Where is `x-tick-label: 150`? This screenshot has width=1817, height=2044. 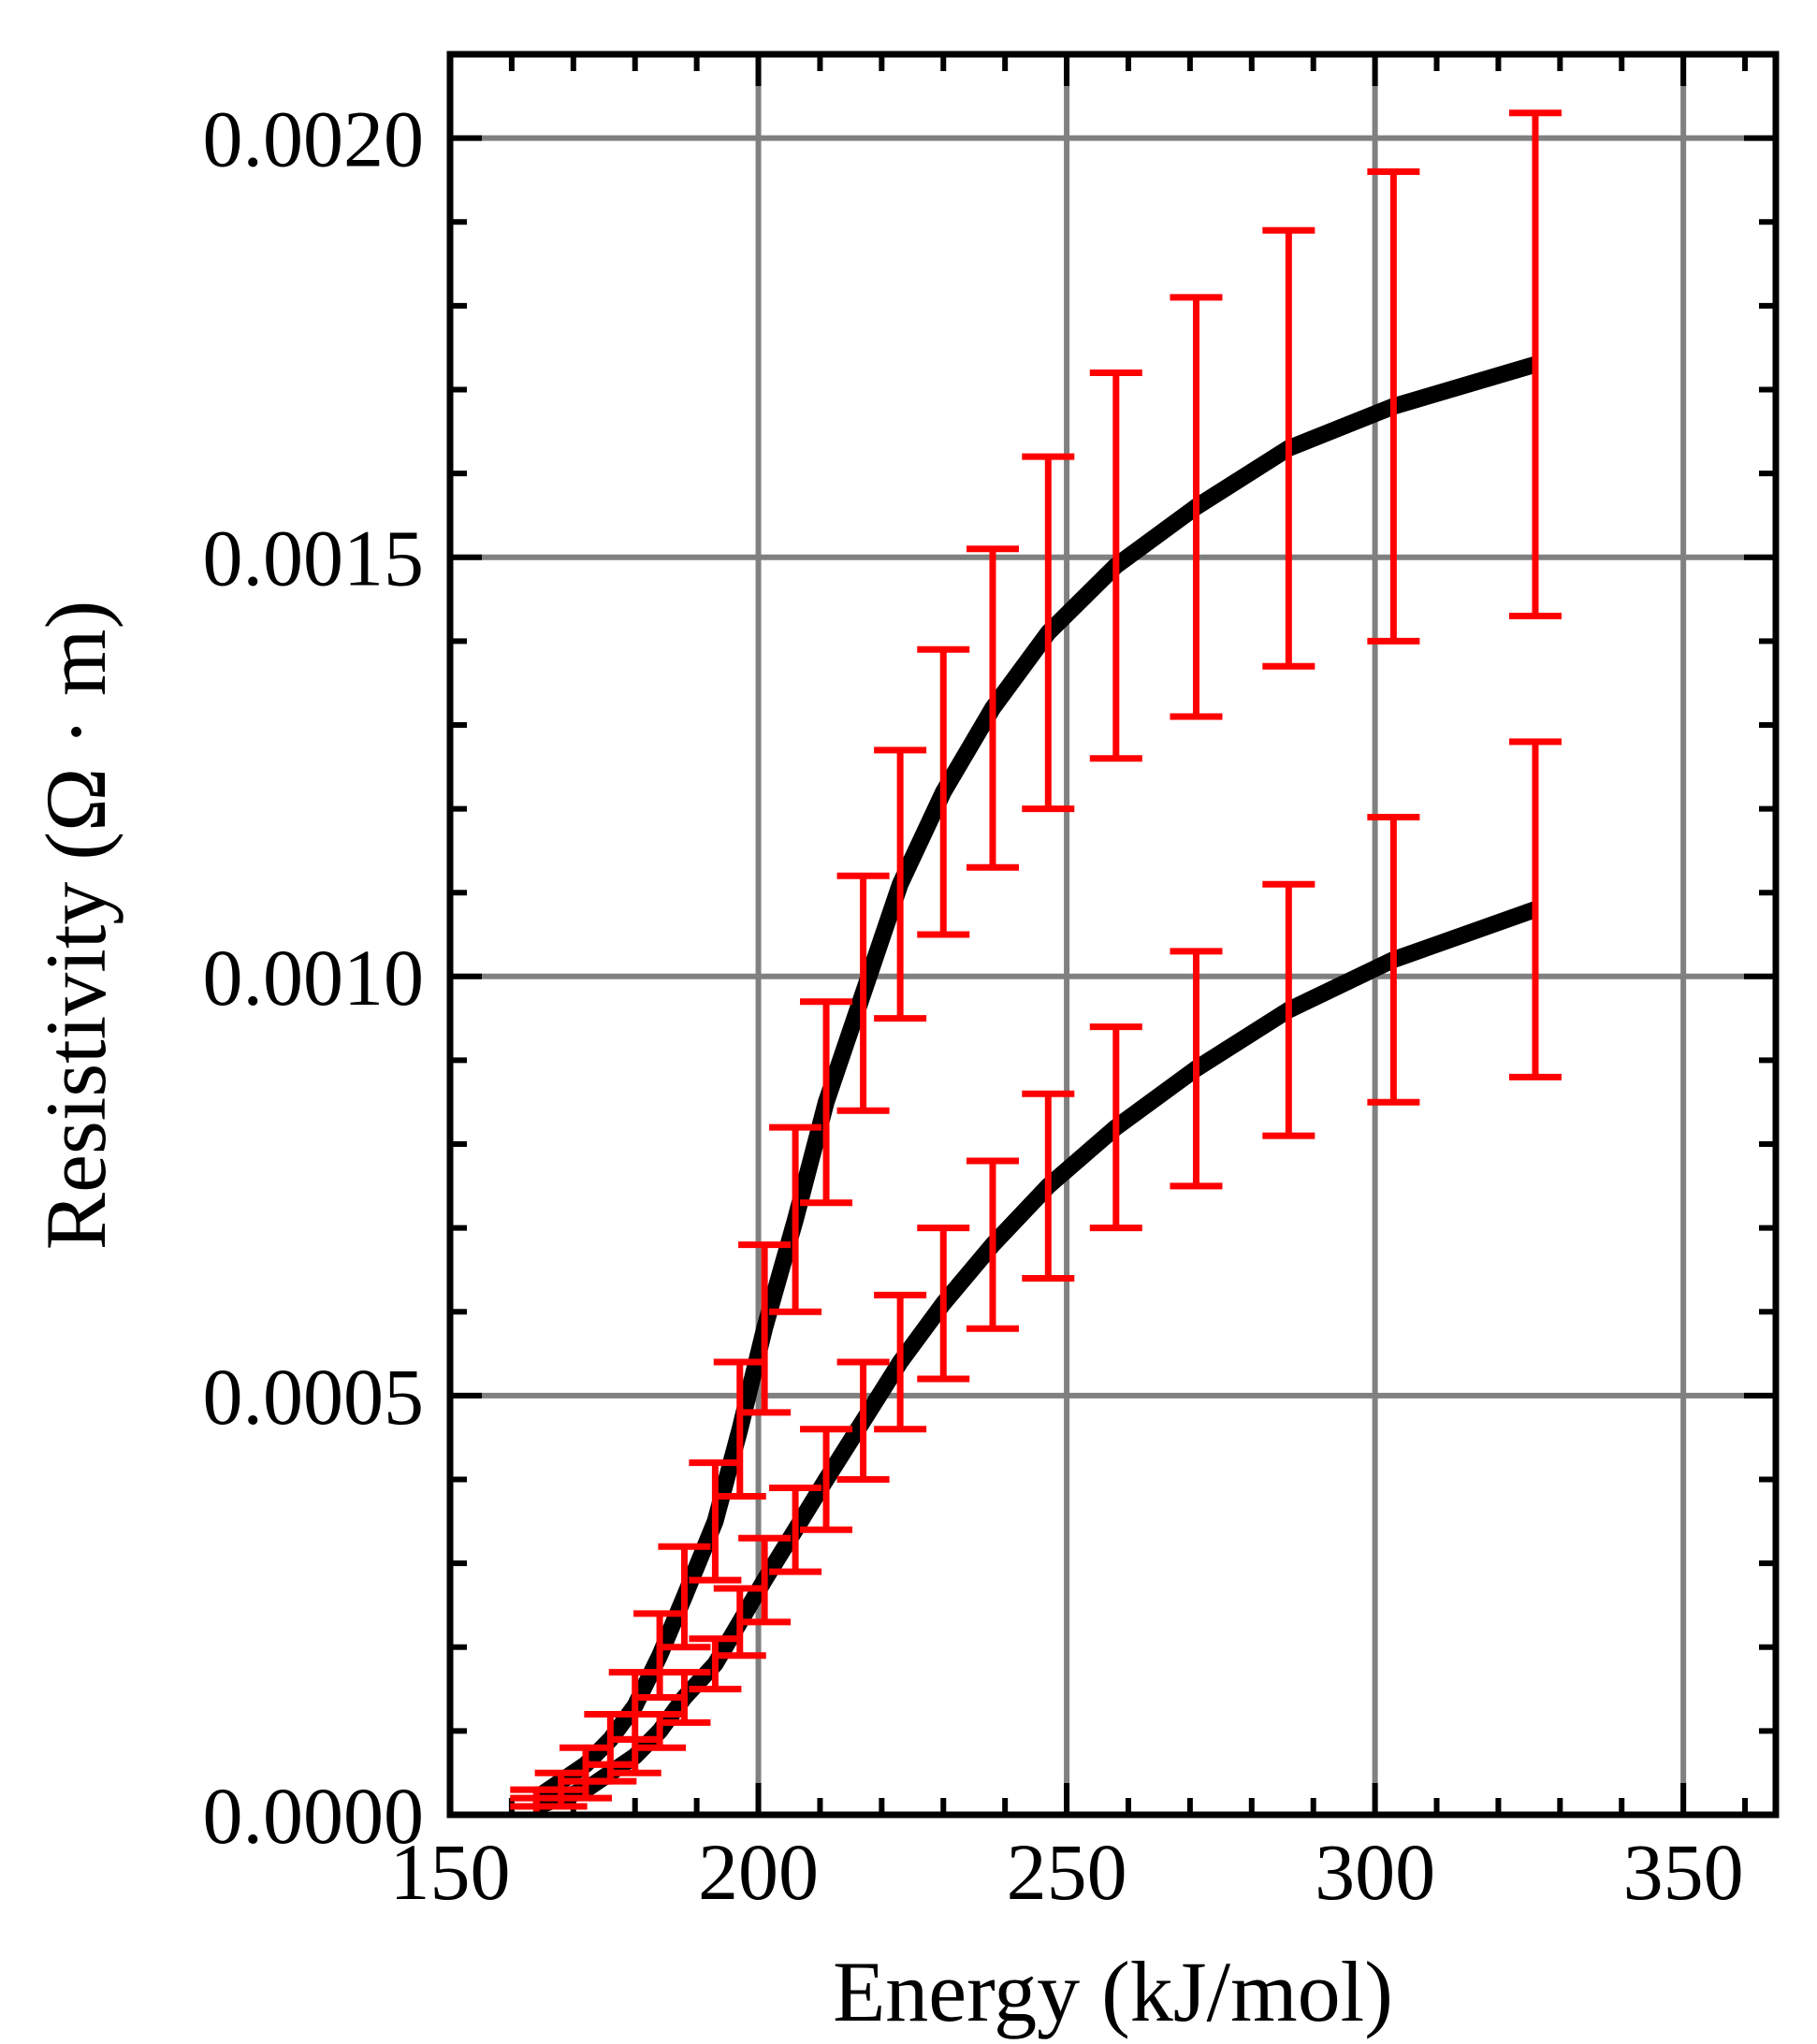
x-tick-label: 150 is located at coordinates (451, 1872).